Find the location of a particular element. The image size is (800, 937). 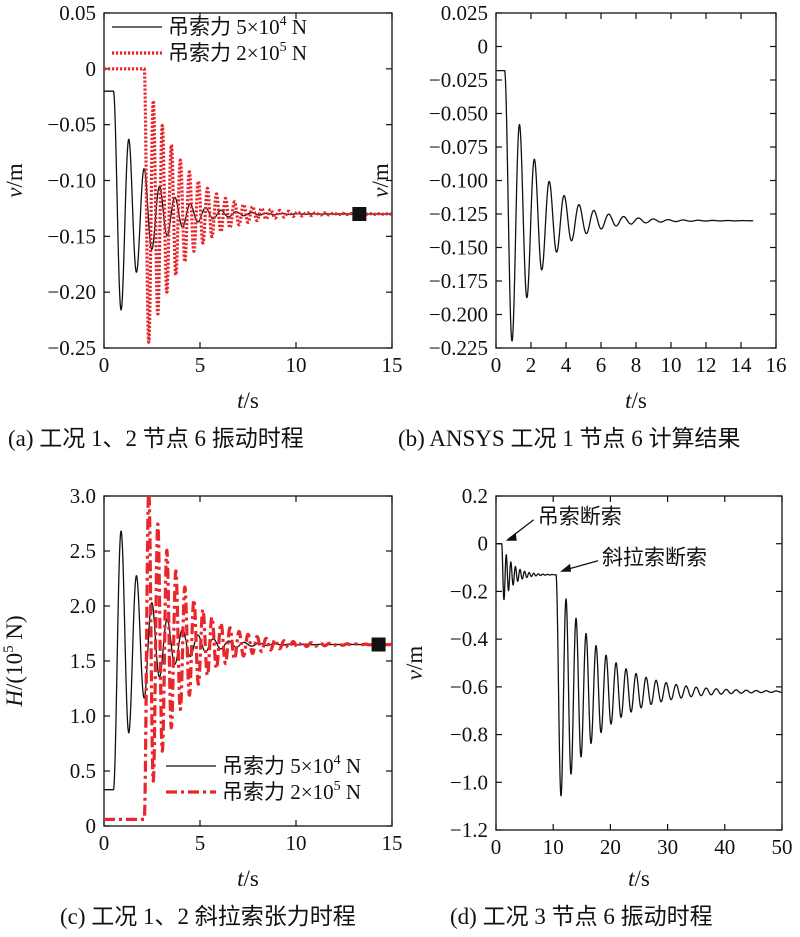

y-tick-label: −0.175 is located at coordinates (458, 281).